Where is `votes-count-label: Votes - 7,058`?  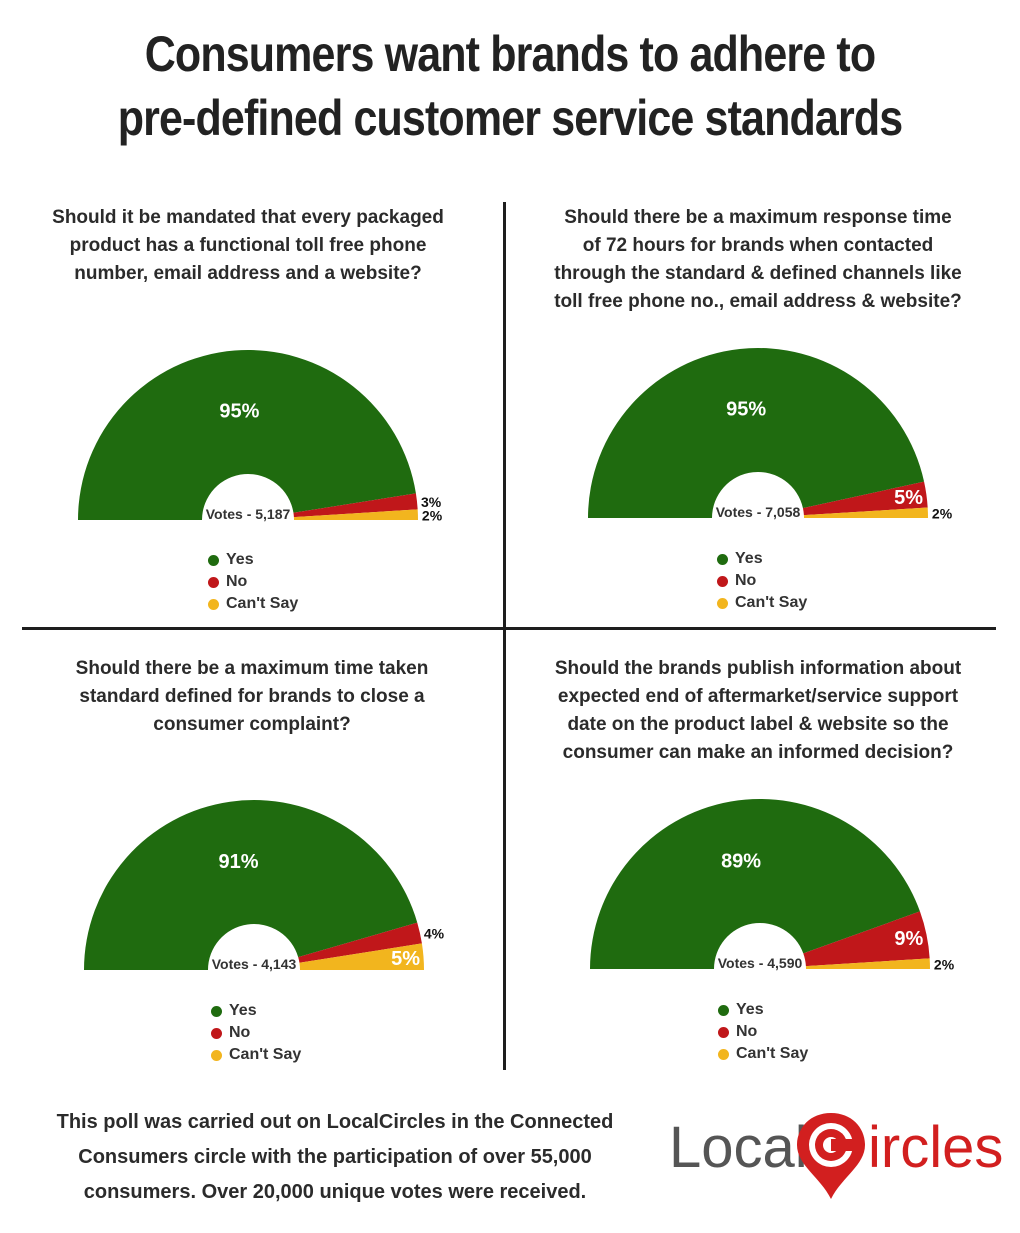
votes-count-label: Votes - 7,058 is located at coordinates (758, 512).